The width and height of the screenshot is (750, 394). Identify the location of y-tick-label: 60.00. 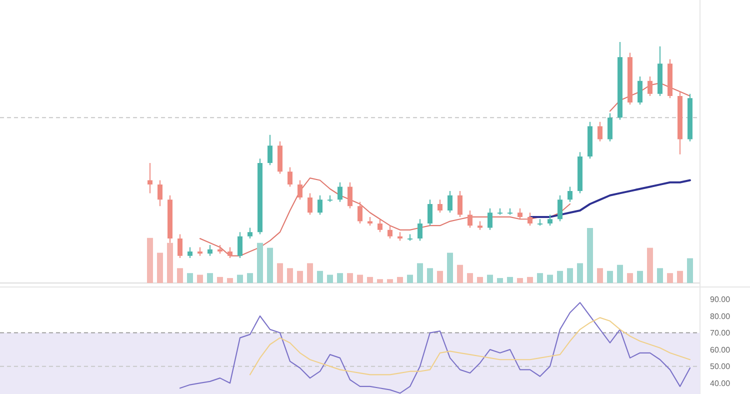
(720, 349).